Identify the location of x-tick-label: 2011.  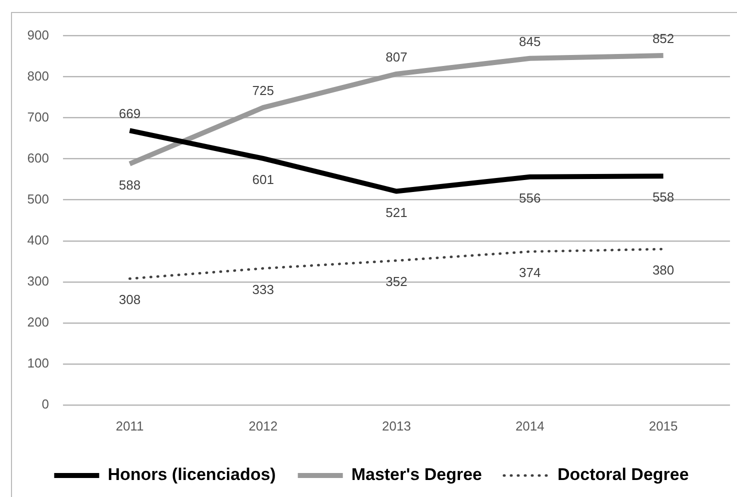
(130, 426).